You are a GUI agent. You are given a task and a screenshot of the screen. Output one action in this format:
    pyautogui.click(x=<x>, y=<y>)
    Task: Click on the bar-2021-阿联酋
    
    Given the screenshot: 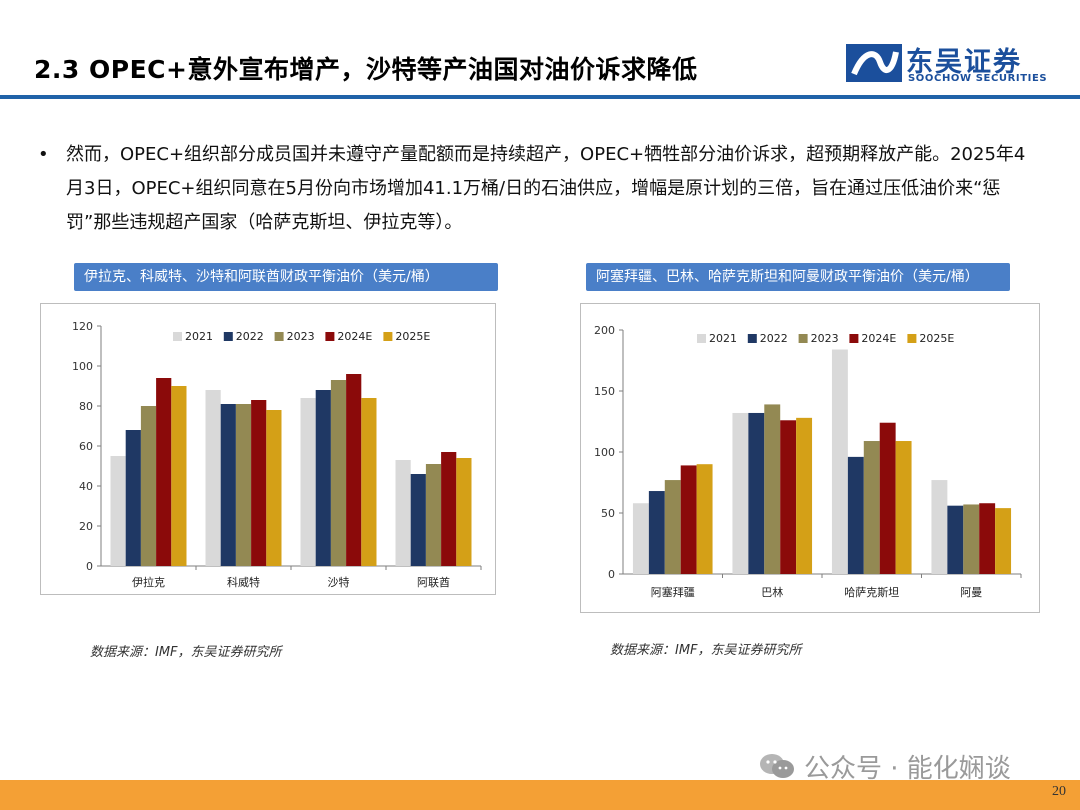 What is the action you would take?
    pyautogui.click(x=403, y=513)
    